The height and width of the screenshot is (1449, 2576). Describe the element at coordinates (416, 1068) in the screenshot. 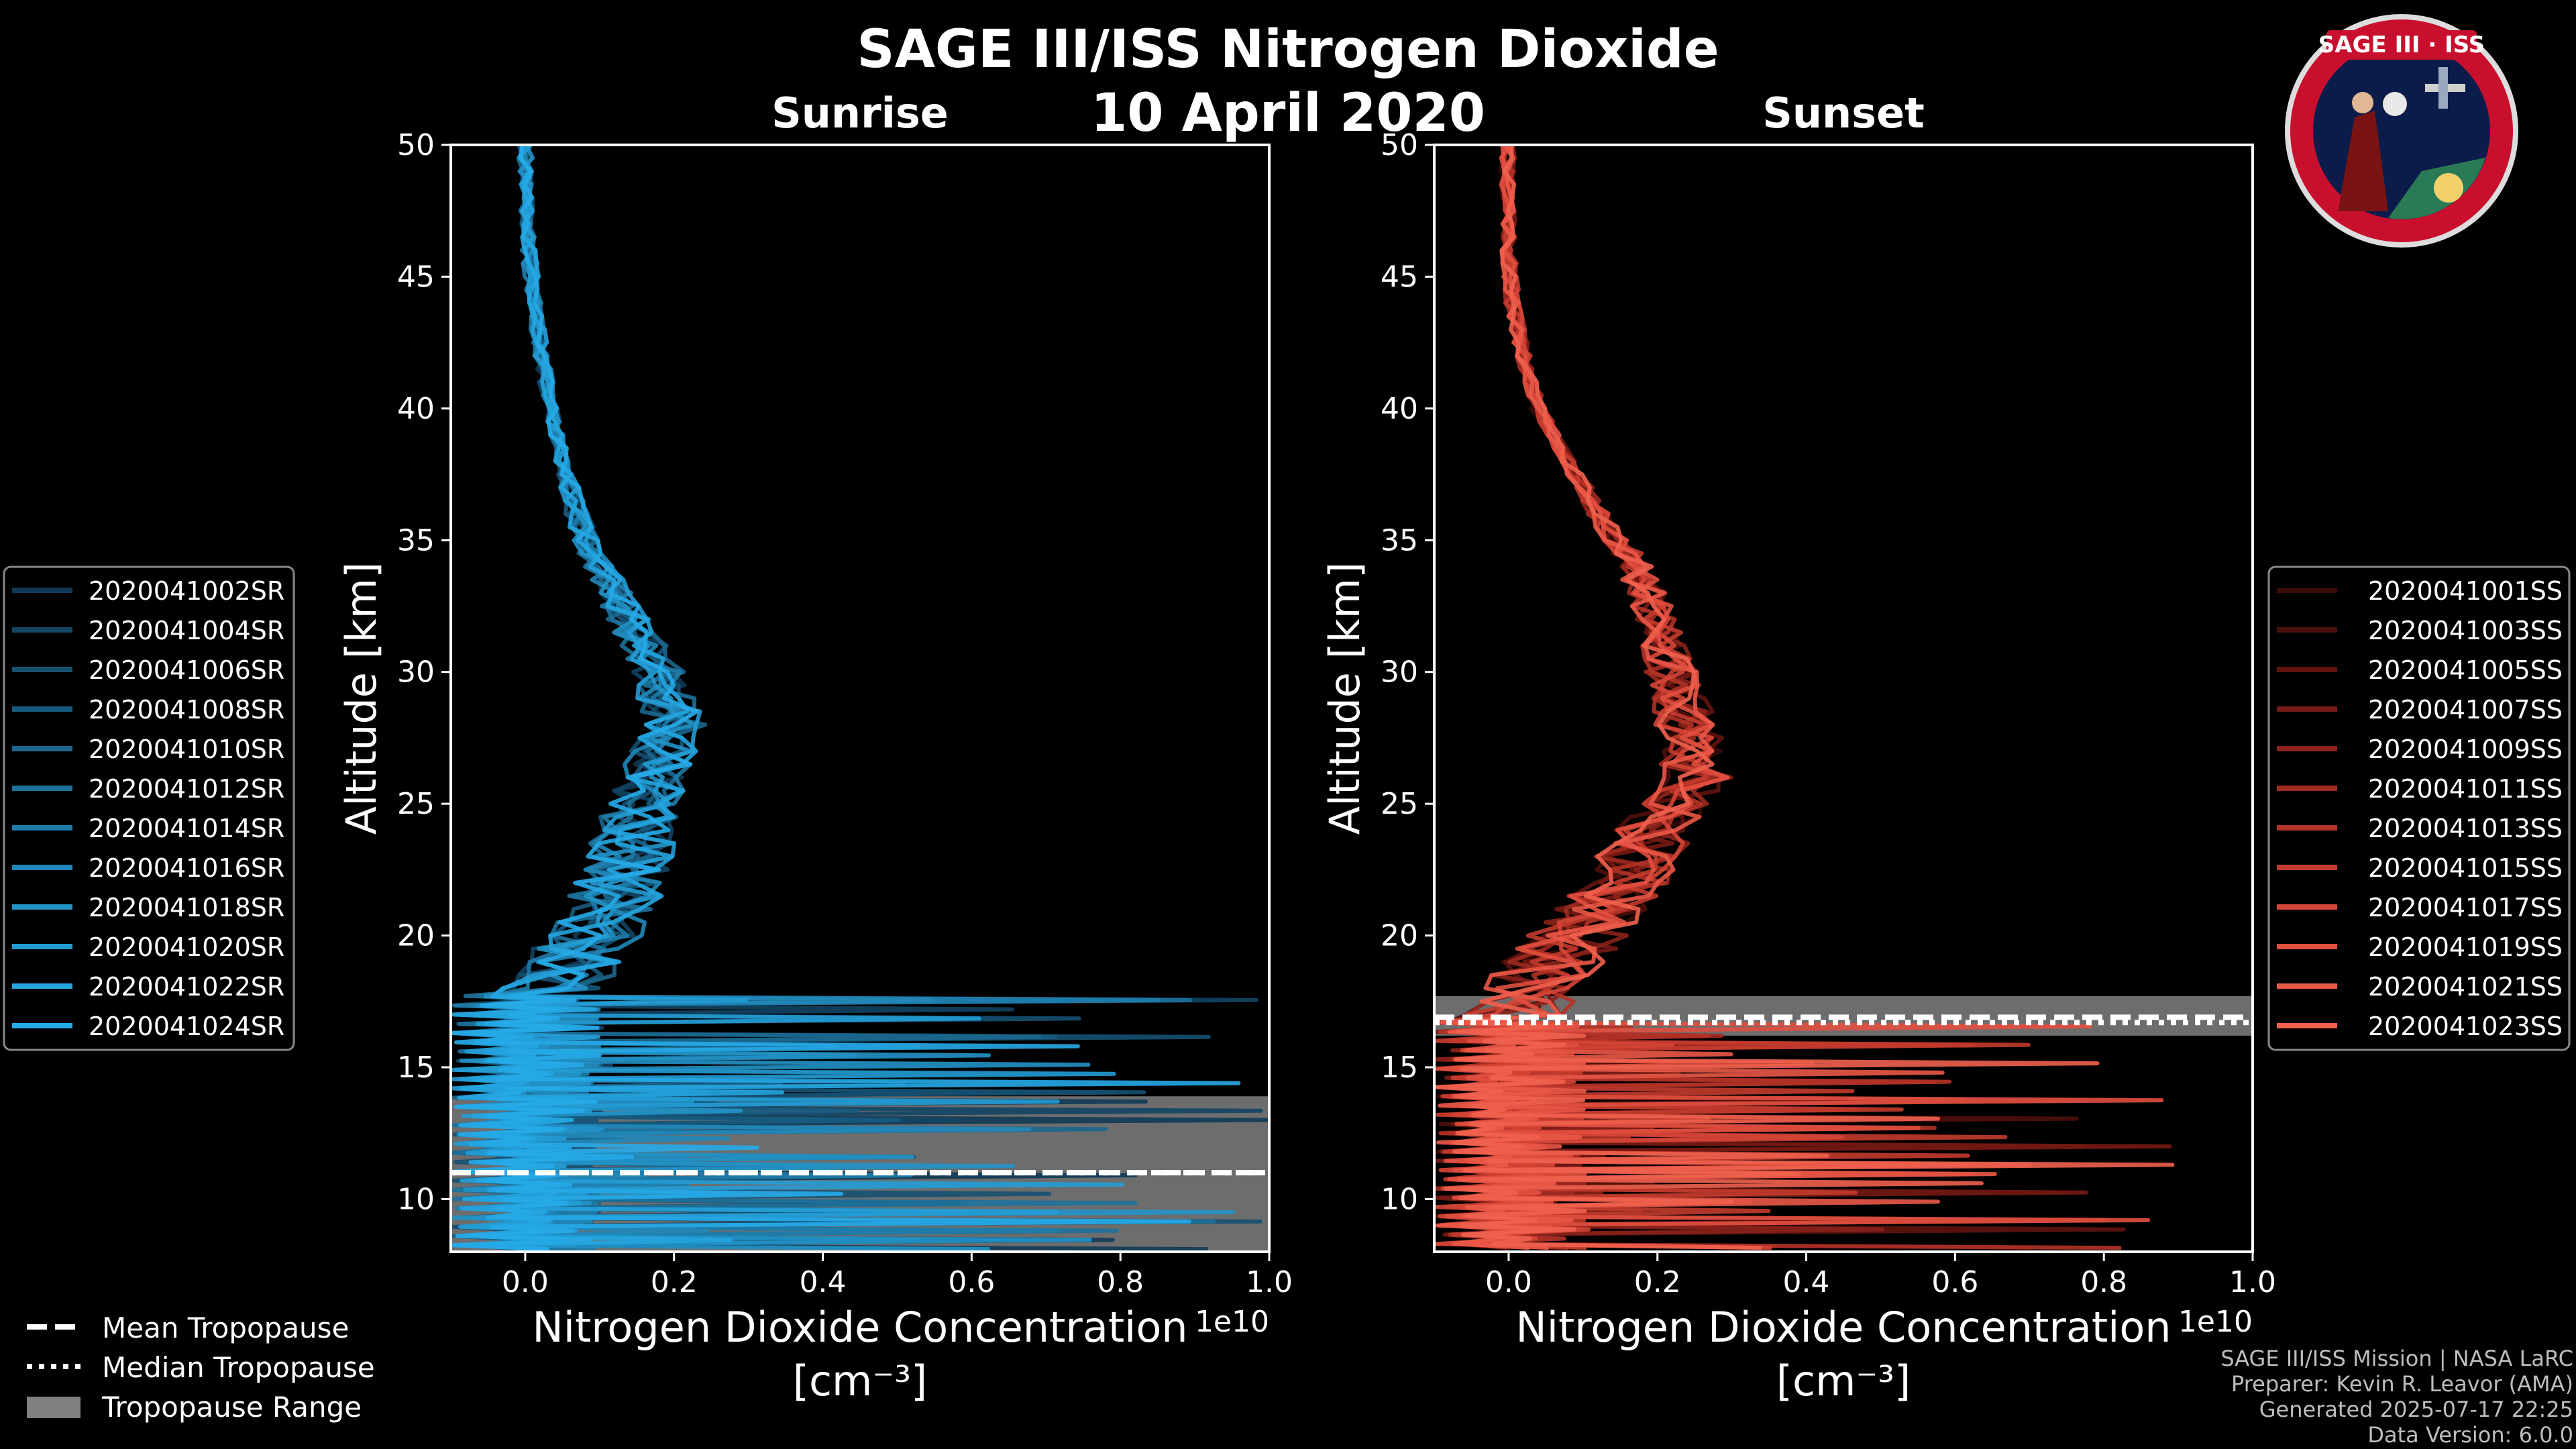

I see `sunrise-y-tick-label: 15` at that location.